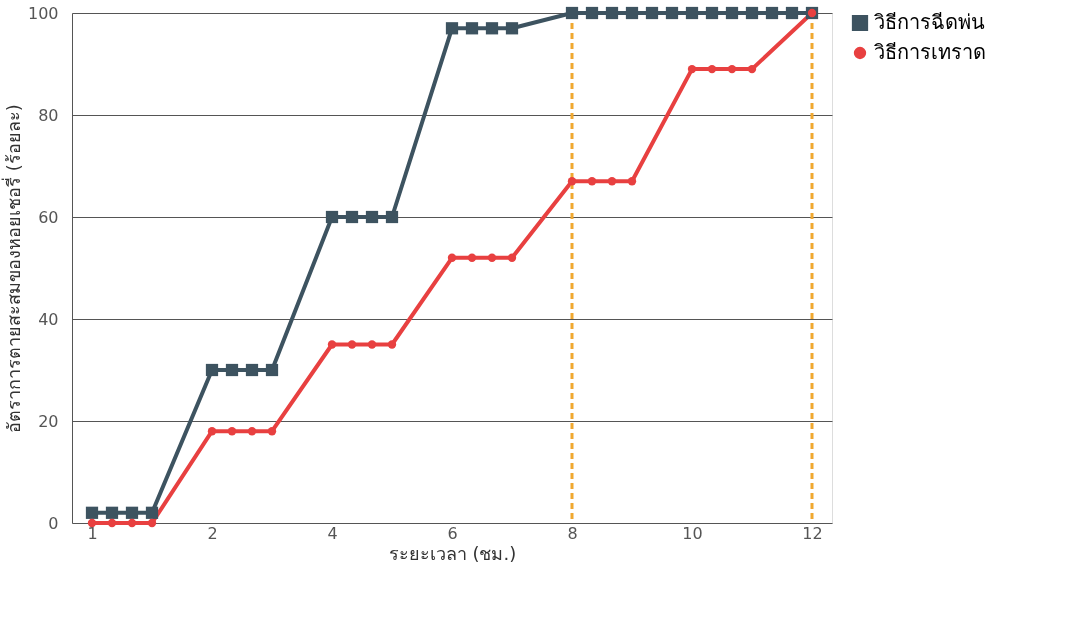 The image size is (1081, 629). What do you see at coordinates (92, 533) in the screenshot?
I see `x-tick-label: 1` at bounding box center [92, 533].